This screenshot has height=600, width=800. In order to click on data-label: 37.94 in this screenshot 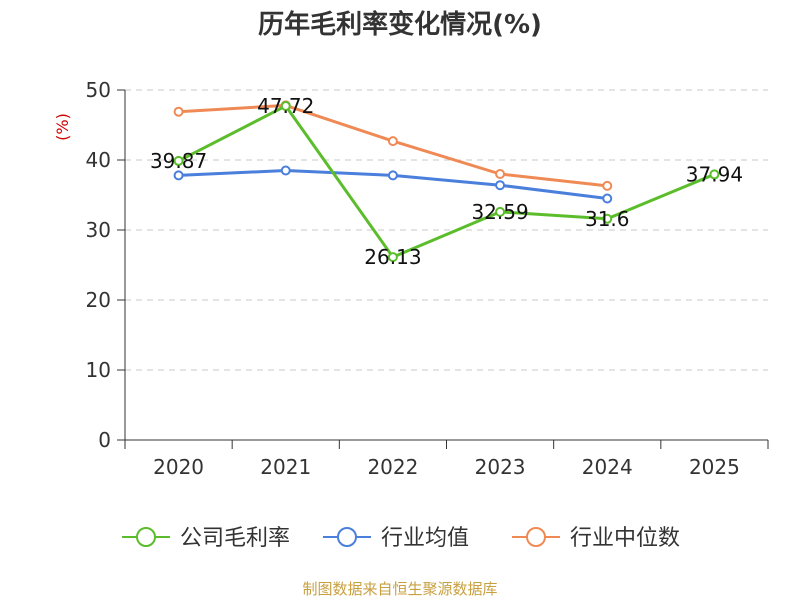, I will do `click(714, 174)`.